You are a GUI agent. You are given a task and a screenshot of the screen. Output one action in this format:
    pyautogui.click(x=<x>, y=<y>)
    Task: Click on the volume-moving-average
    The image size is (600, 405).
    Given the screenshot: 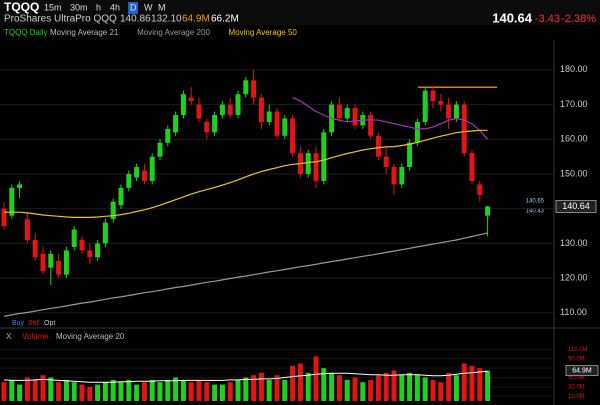 What is the action you would take?
    pyautogui.click(x=245, y=376)
    